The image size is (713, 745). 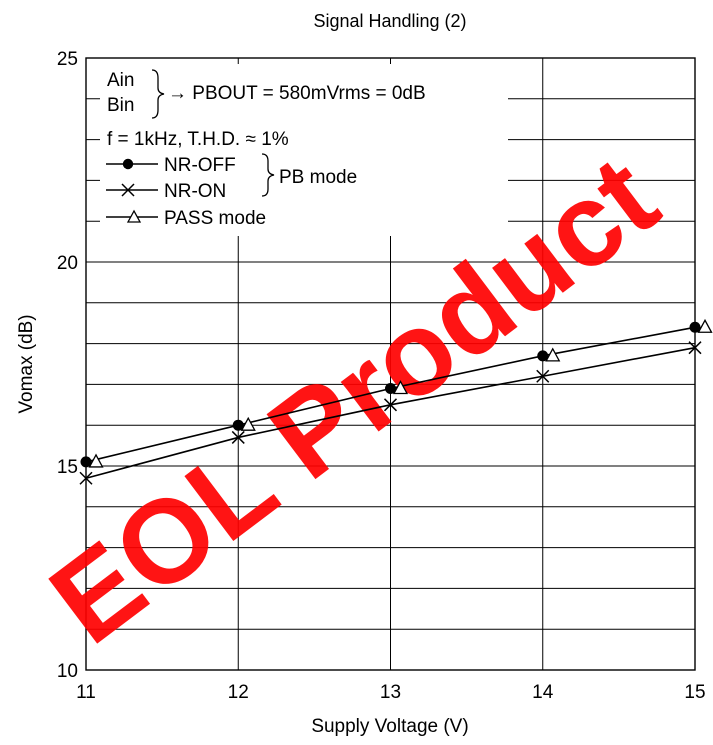 What do you see at coordinates (120, 105) in the screenshot?
I see `legend-input-b: Bin` at bounding box center [120, 105].